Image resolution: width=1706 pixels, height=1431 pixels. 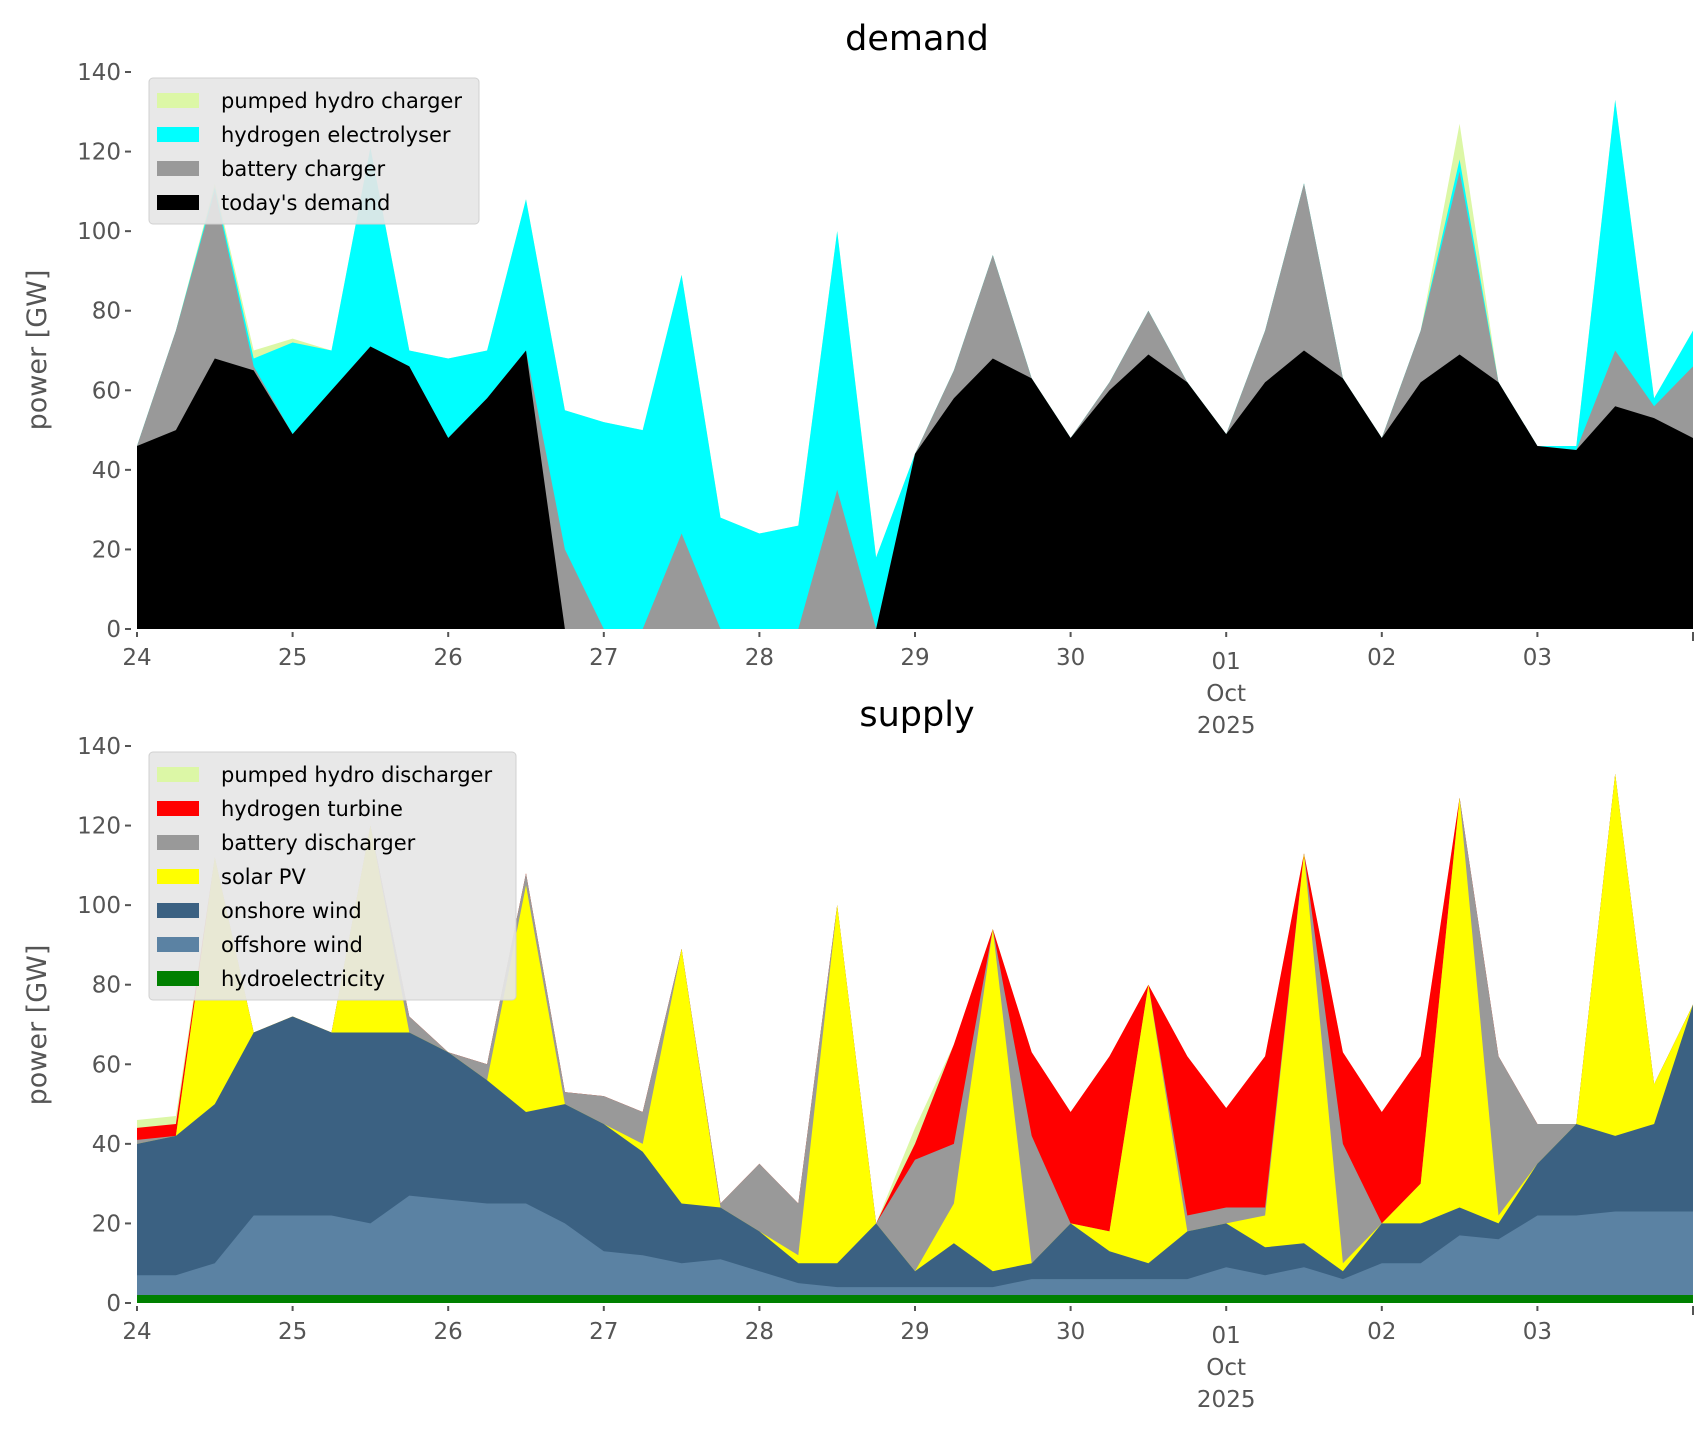 I want to click on legend-label: hydrogen electrolyser, so click(x=336, y=135).